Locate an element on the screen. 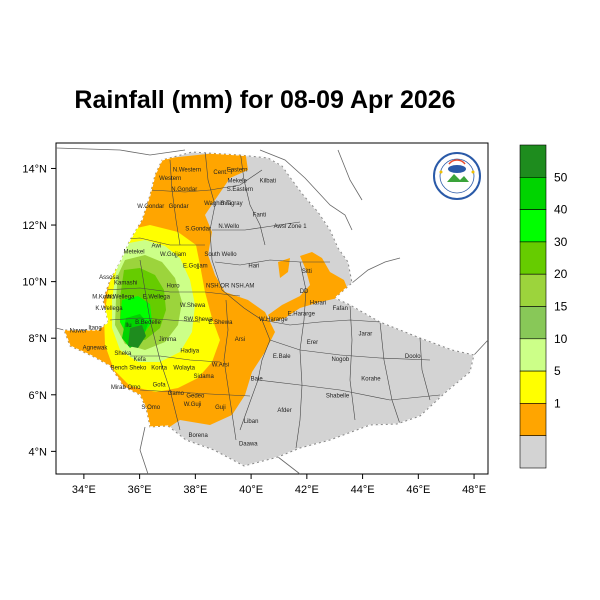  y-tick-label: 12°N is located at coordinates (34, 226).